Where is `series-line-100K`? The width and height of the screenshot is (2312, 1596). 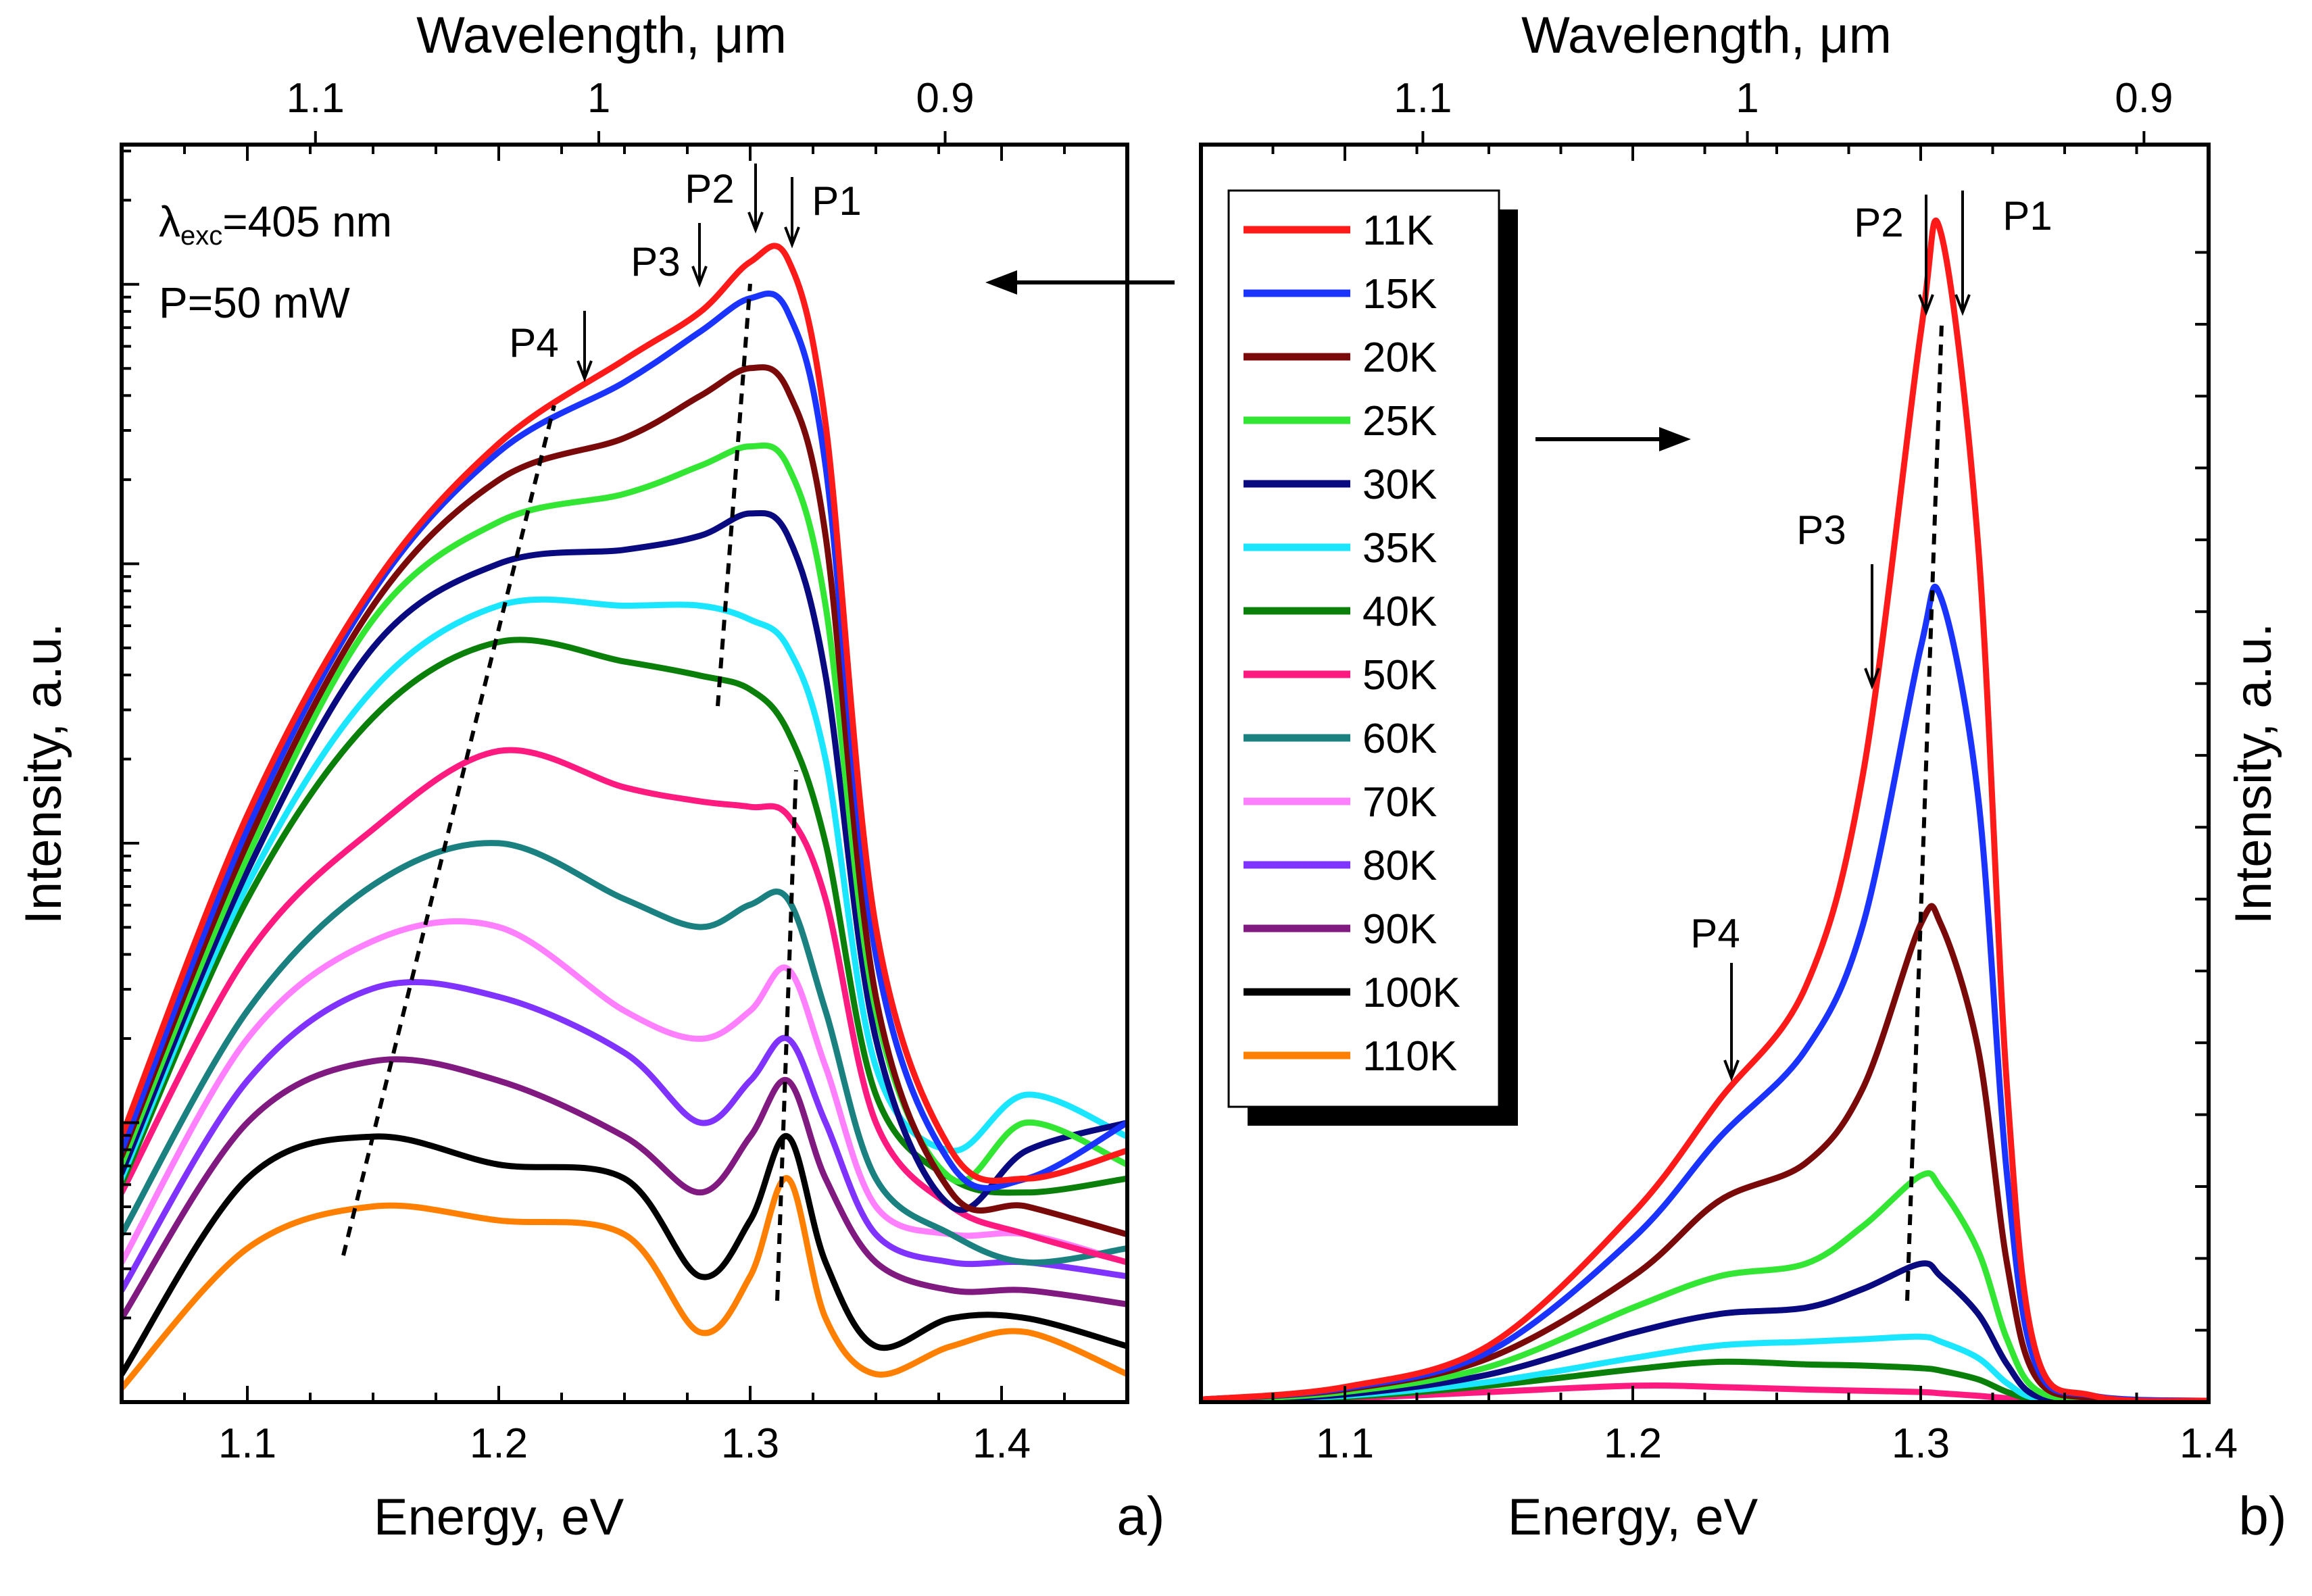
series-line-100K is located at coordinates (624, 1255).